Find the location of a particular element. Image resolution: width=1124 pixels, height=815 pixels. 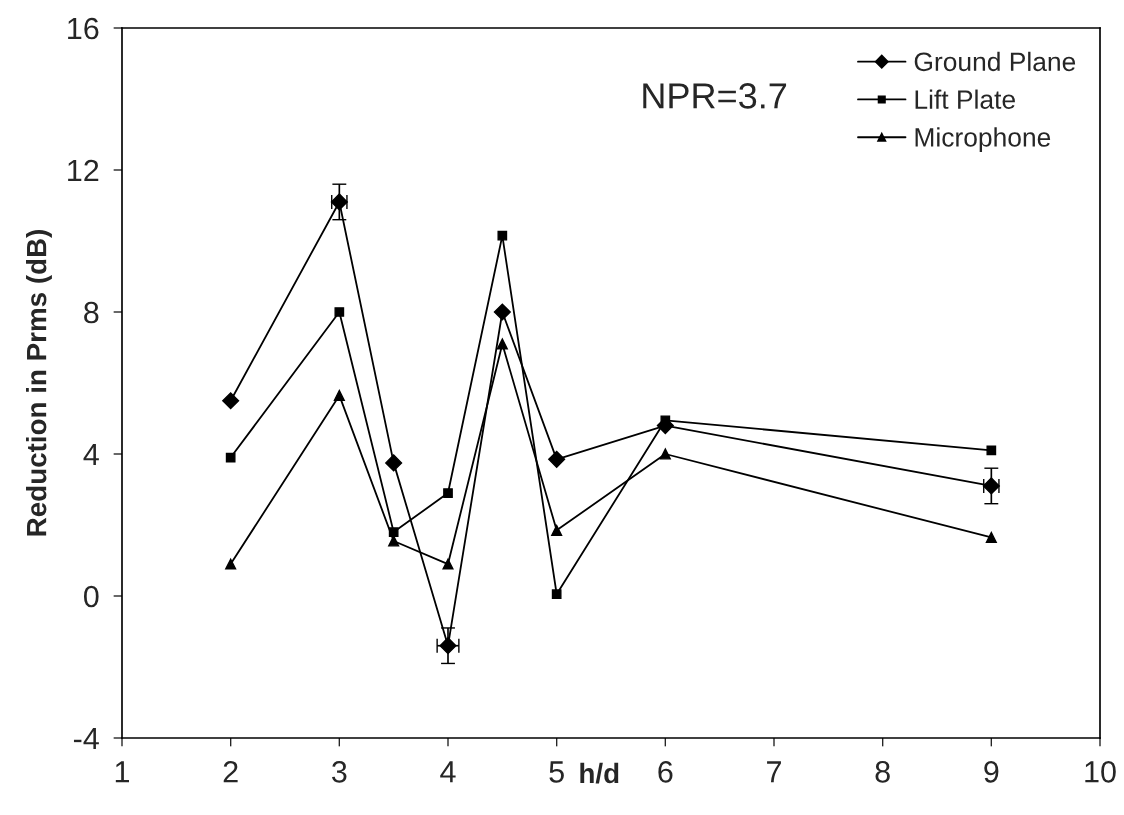

legend-label: Ground Plane is located at coordinates (995, 61).